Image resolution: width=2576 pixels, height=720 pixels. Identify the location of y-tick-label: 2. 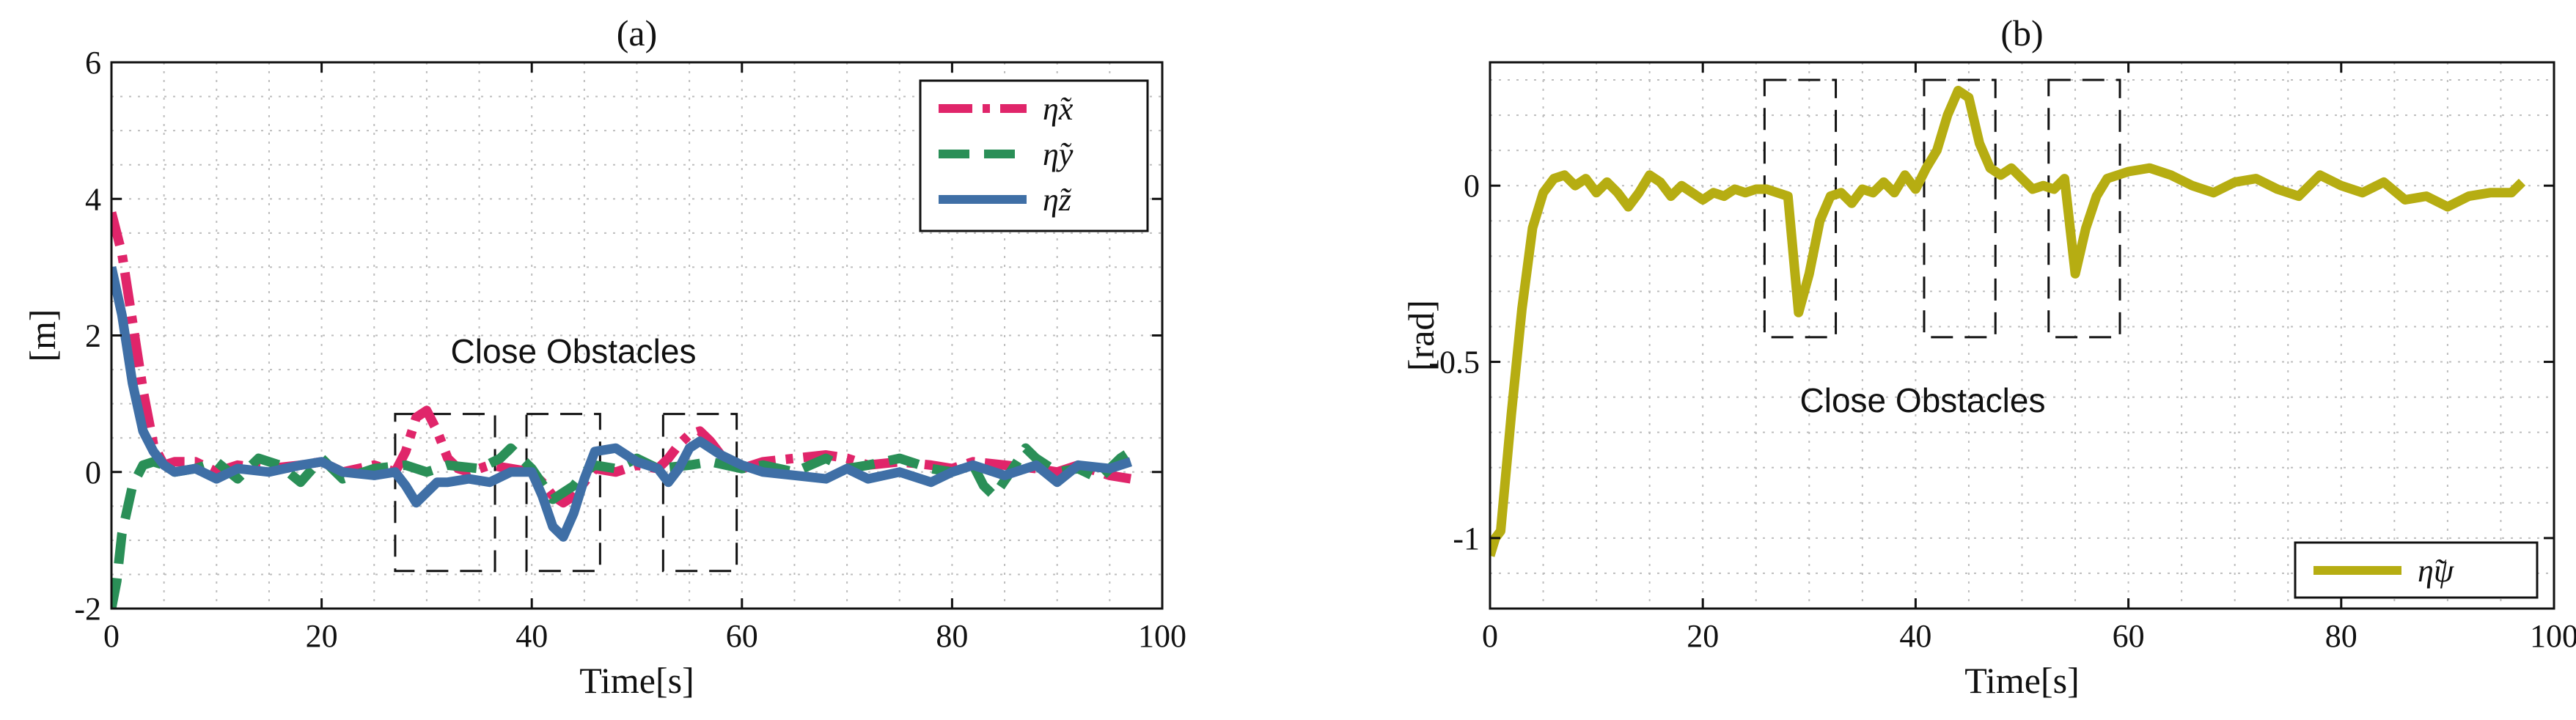
(93, 336).